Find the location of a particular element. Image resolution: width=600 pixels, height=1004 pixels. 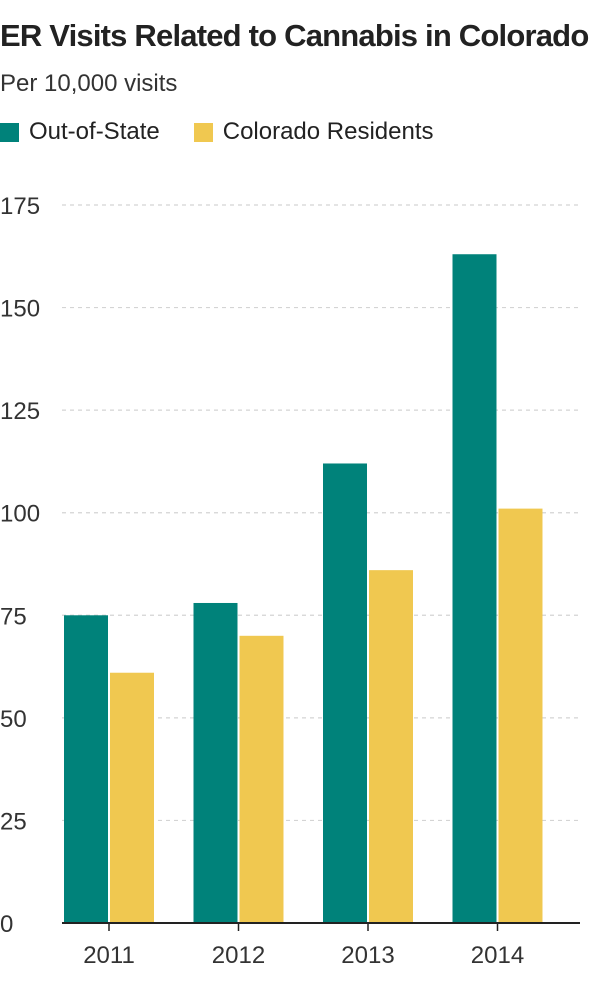

bar-colorado-residents-2012 is located at coordinates (261, 779).